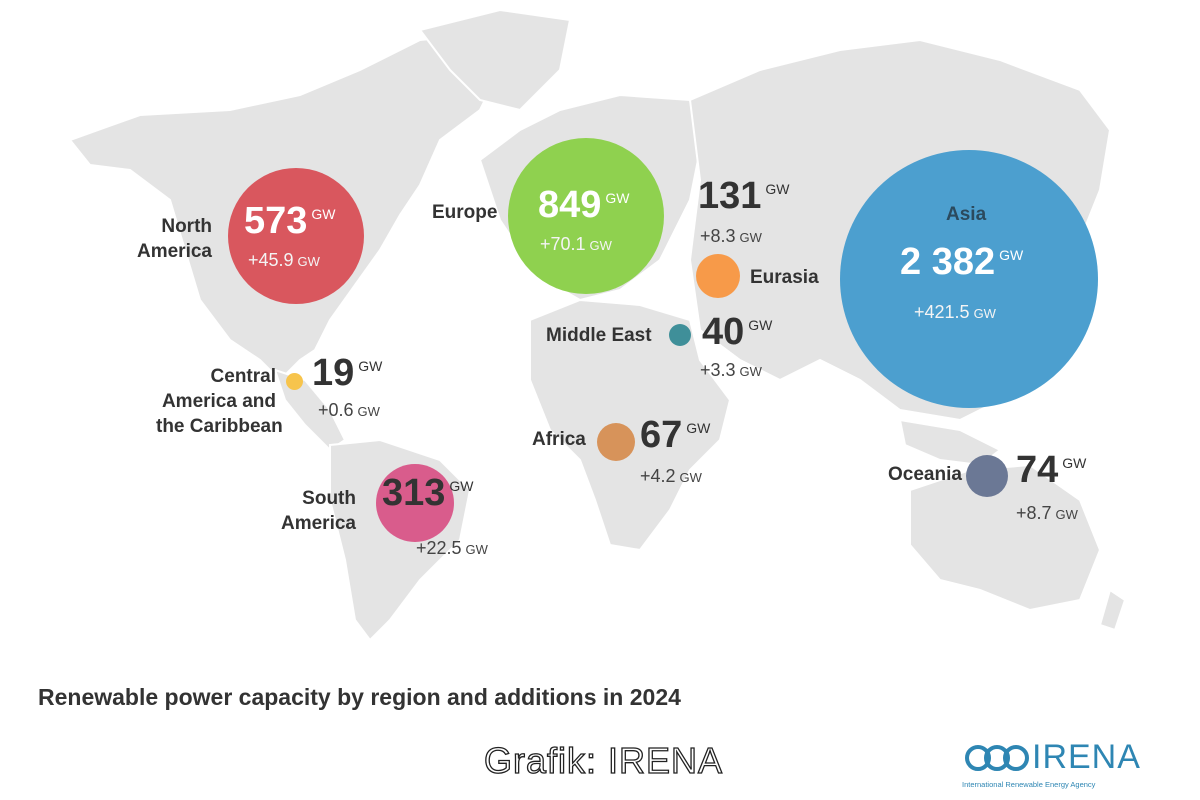 The width and height of the screenshot is (1200, 800). What do you see at coordinates (439, 548) in the screenshot?
I see `addition-value: +22.5` at bounding box center [439, 548].